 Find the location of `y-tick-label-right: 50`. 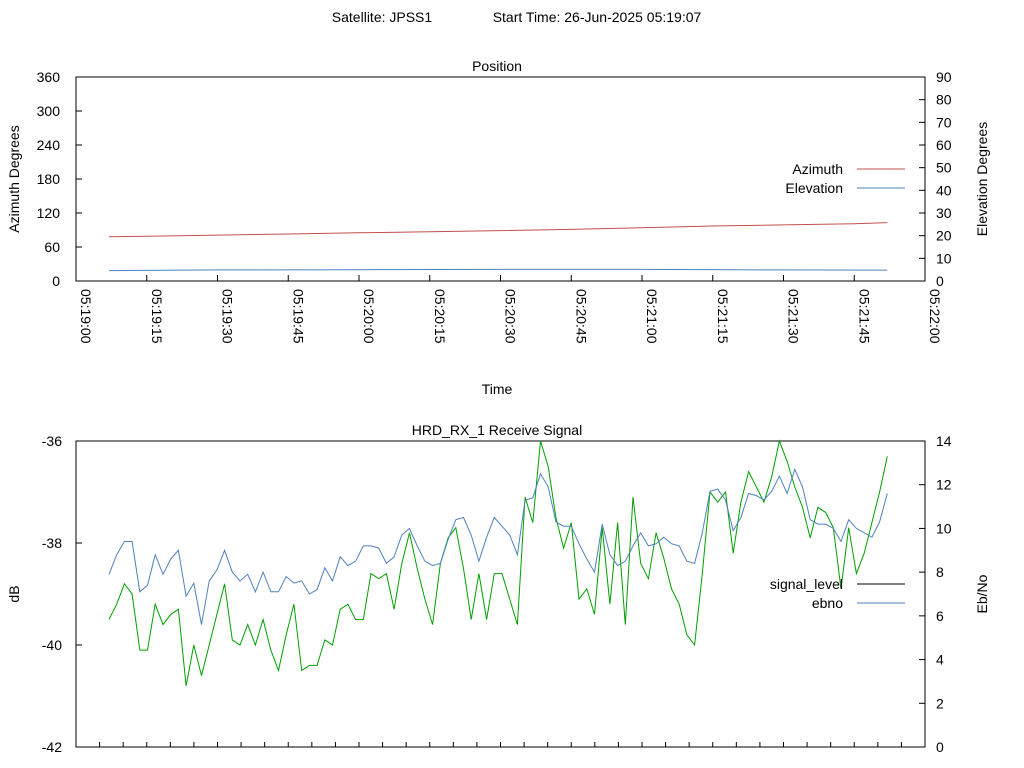

y-tick-label-right: 50 is located at coordinates (944, 168).